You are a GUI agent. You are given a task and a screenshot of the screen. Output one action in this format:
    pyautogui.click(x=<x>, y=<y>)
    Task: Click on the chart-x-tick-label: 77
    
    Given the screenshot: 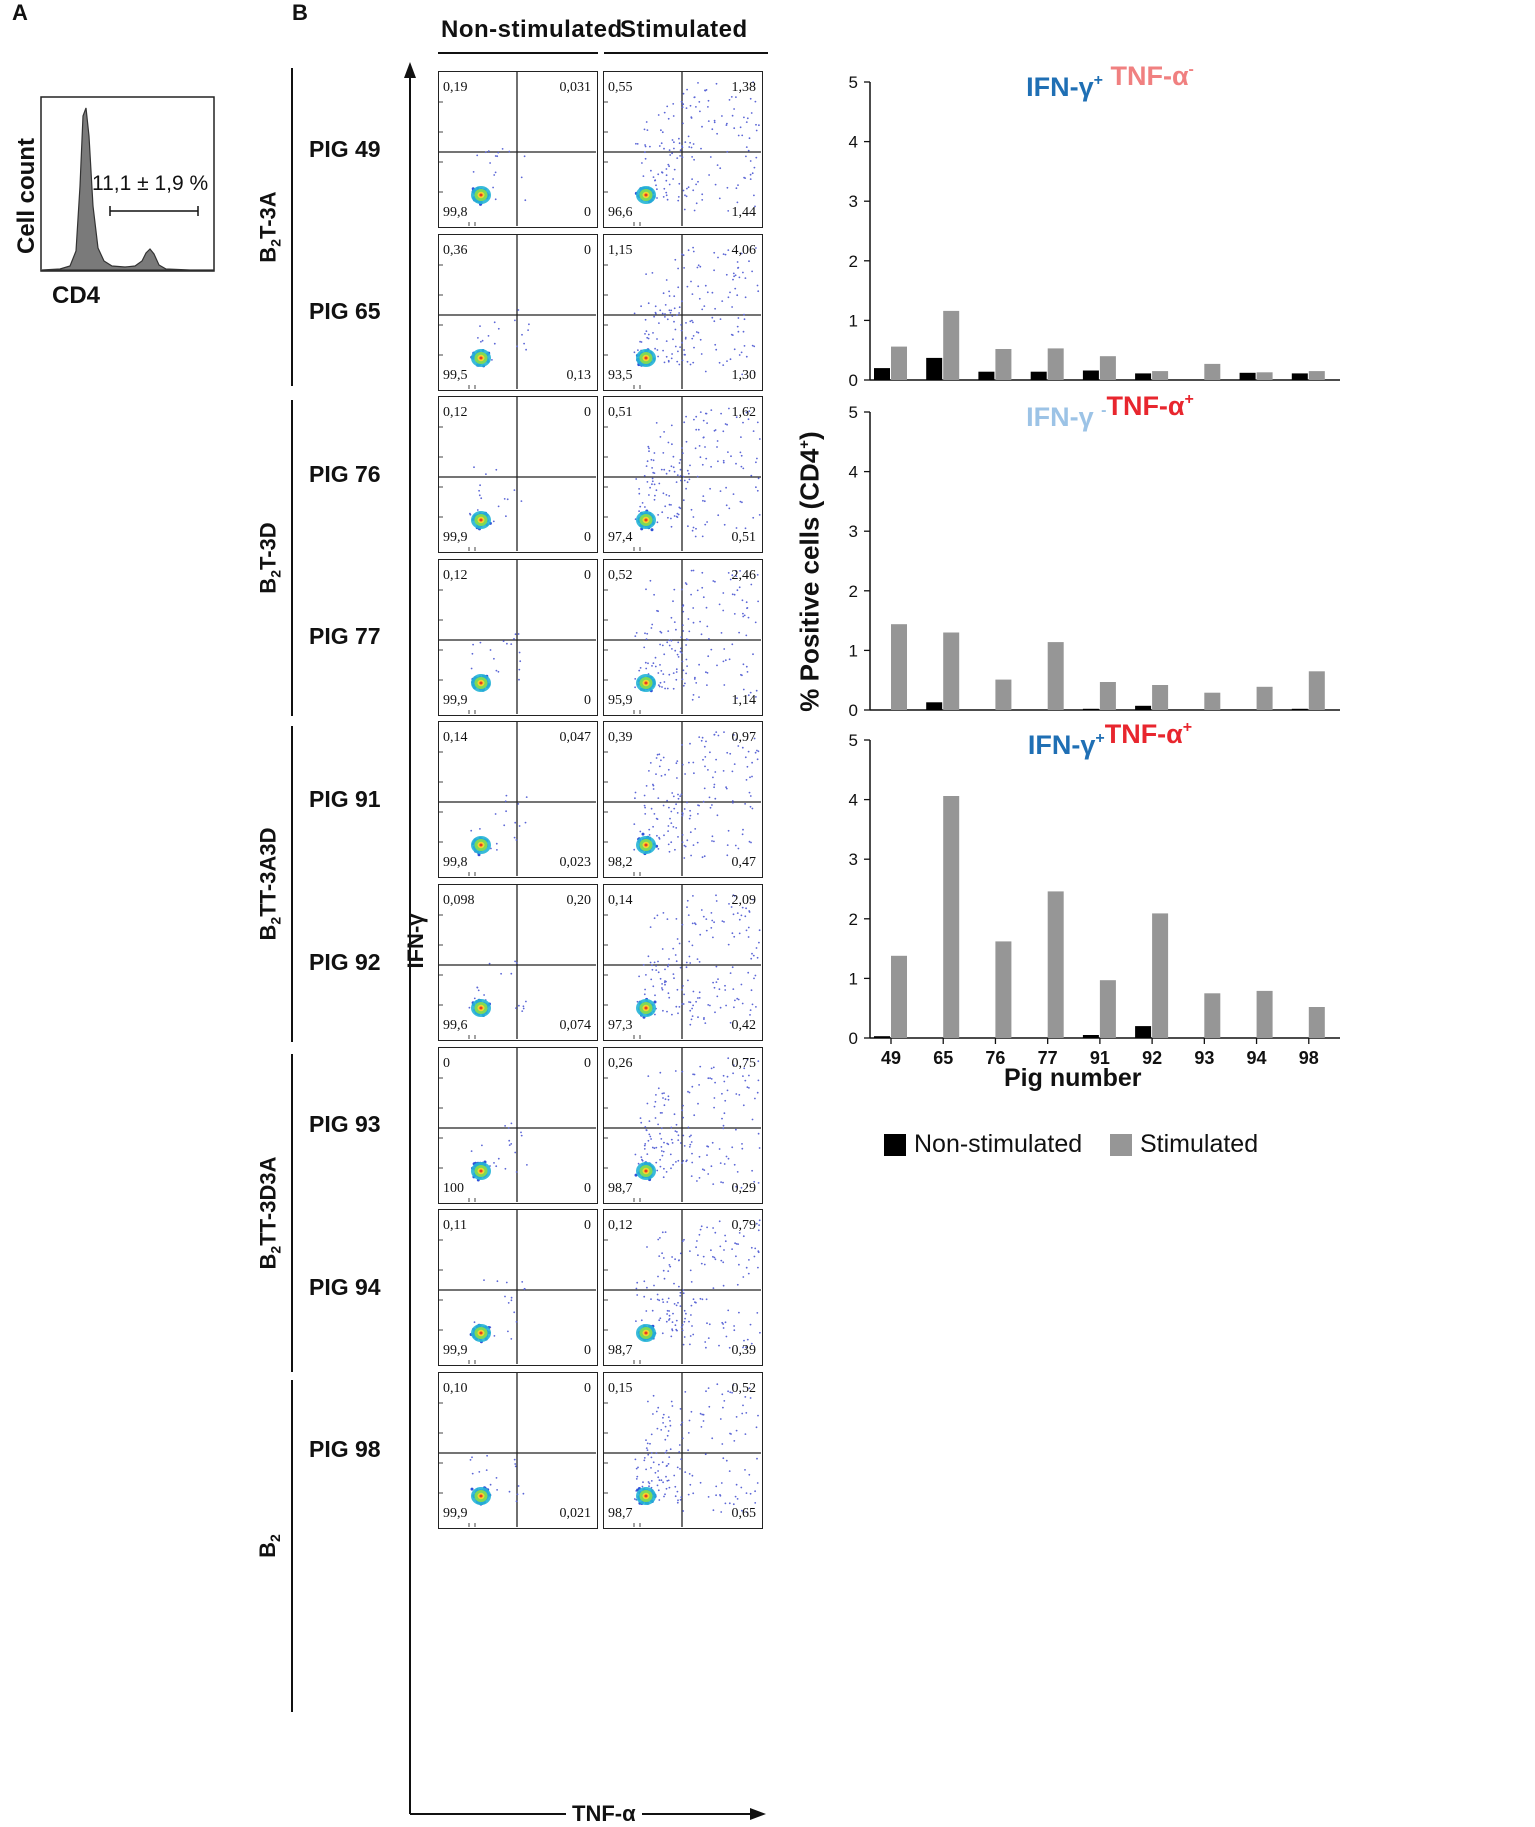 What is the action you would take?
    pyautogui.click(x=1048, y=1058)
    